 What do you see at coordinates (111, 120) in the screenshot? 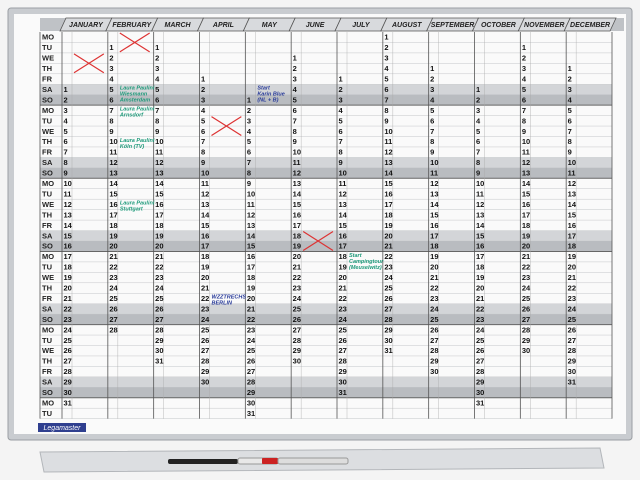
I see `day-number: 8` at bounding box center [111, 120].